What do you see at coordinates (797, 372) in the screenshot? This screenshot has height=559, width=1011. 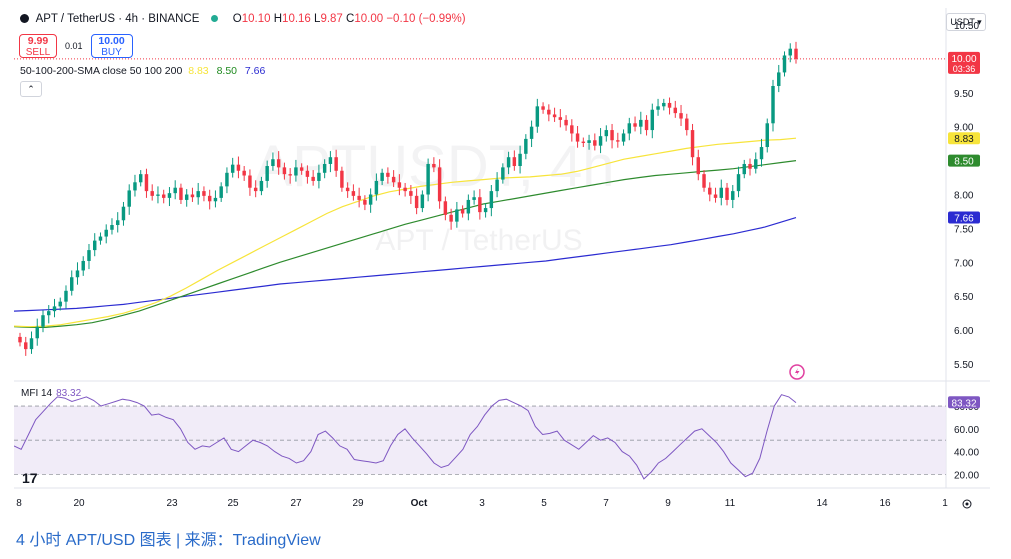 I see `flash-icon` at bounding box center [797, 372].